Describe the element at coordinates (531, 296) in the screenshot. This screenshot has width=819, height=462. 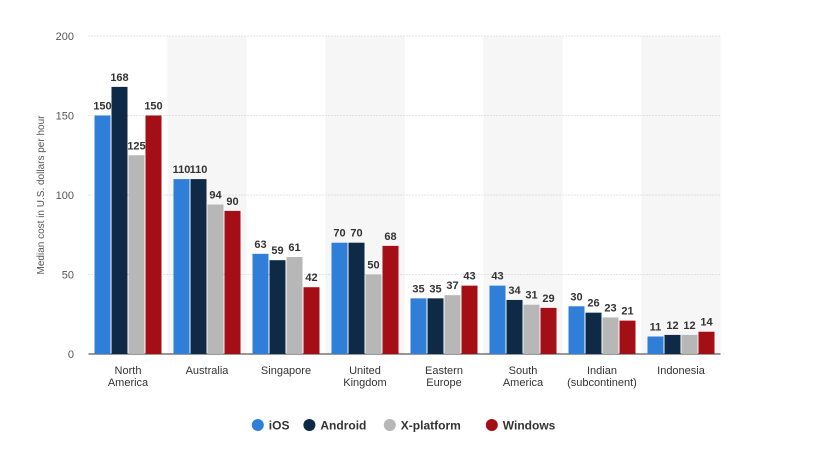
I see `data-label: 31` at that location.